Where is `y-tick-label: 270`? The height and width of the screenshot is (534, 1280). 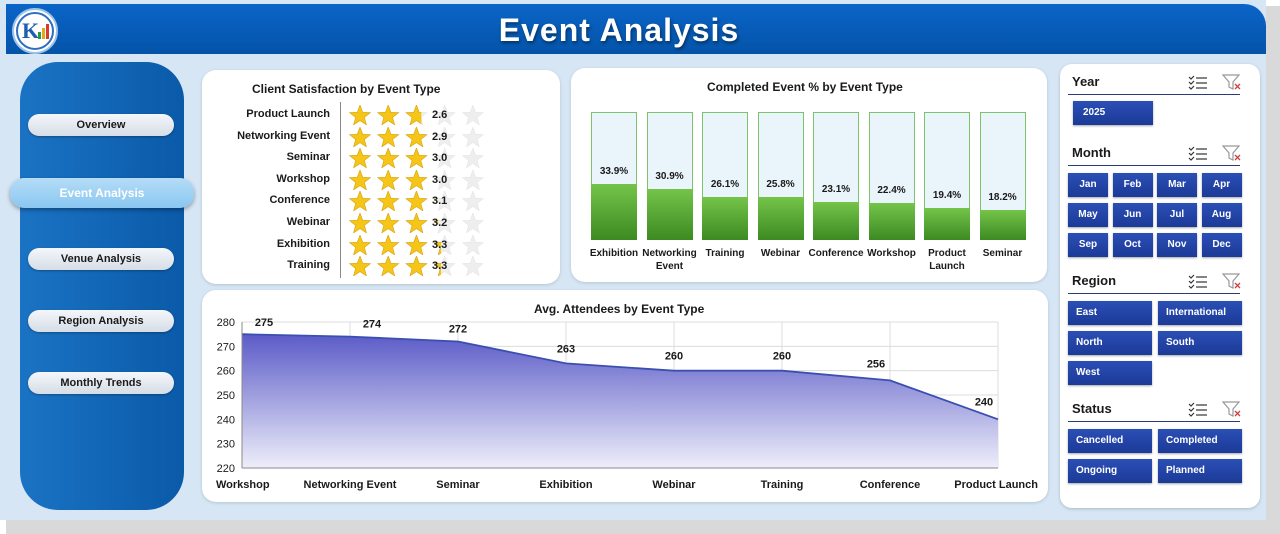
y-tick-label: 270 is located at coordinates (226, 347).